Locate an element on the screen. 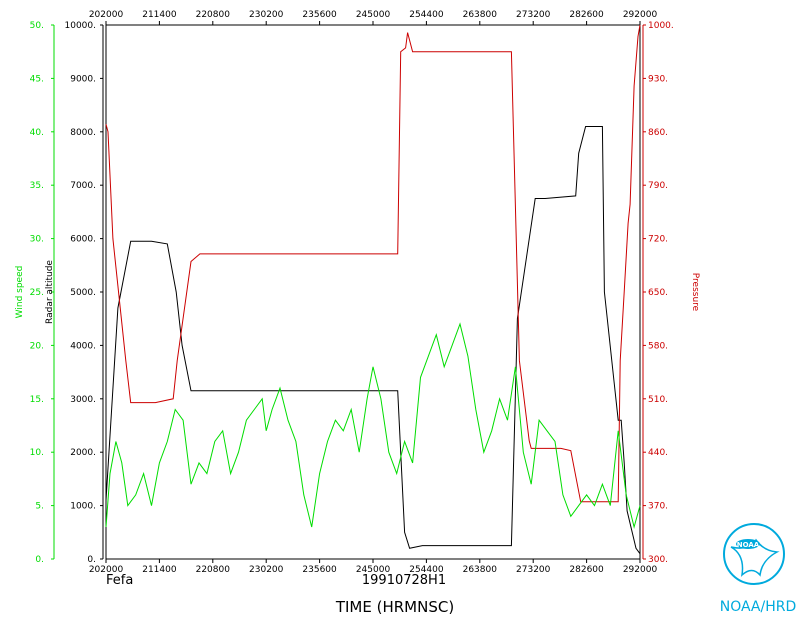 This screenshot has height=640, width=800. altitude-tick-label: 6000. is located at coordinates (83, 240).